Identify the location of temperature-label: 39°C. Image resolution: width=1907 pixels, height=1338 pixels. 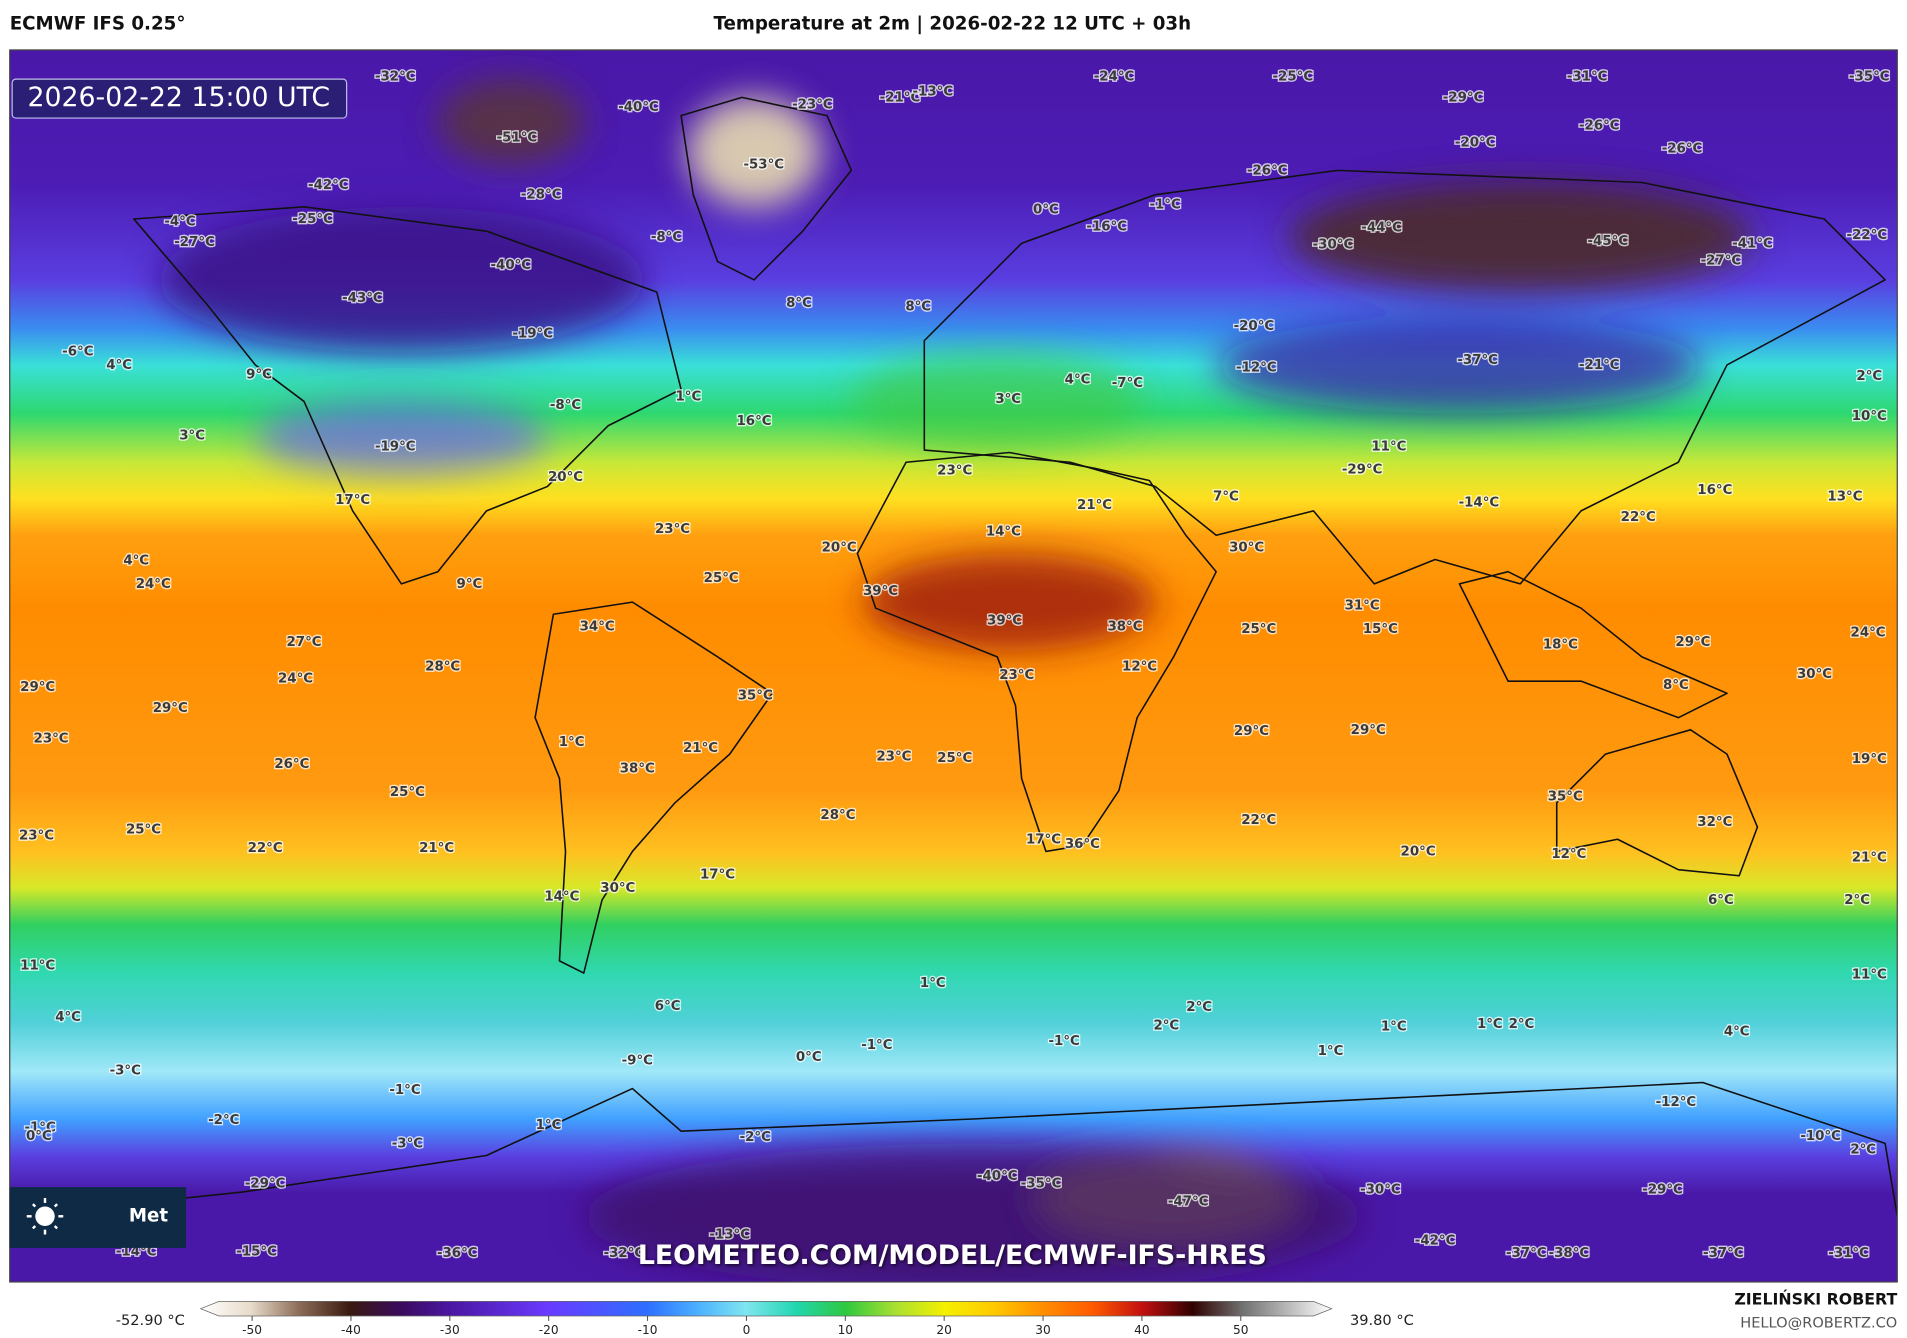
(1004, 620).